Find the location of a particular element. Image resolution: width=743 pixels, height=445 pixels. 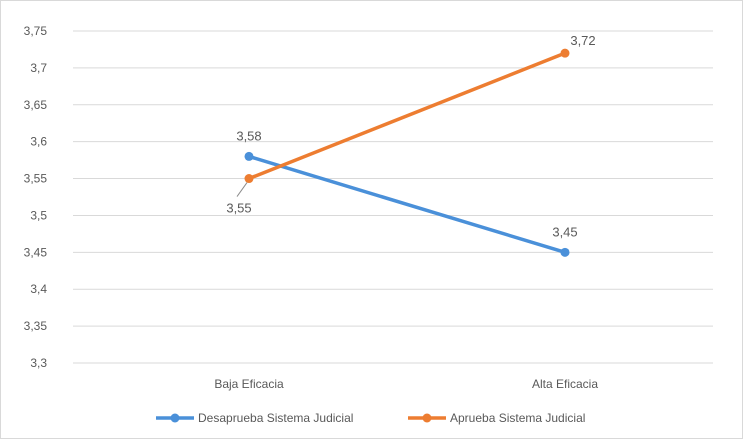

y-tick-label: 3,35 is located at coordinates (36, 326).